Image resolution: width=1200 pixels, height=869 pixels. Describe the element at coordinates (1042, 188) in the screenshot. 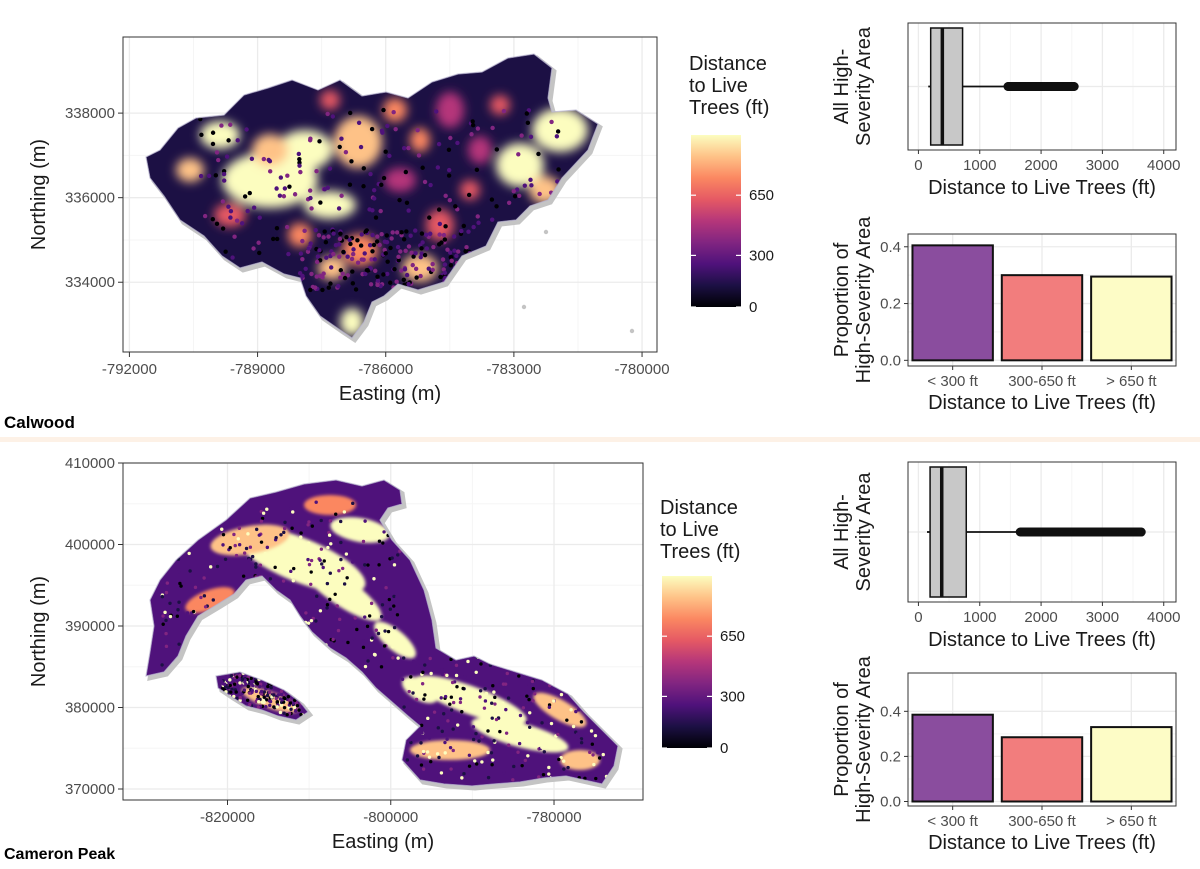

I see `boxplot-x-axis-title: Distance to Live Trees (ft)` at that location.